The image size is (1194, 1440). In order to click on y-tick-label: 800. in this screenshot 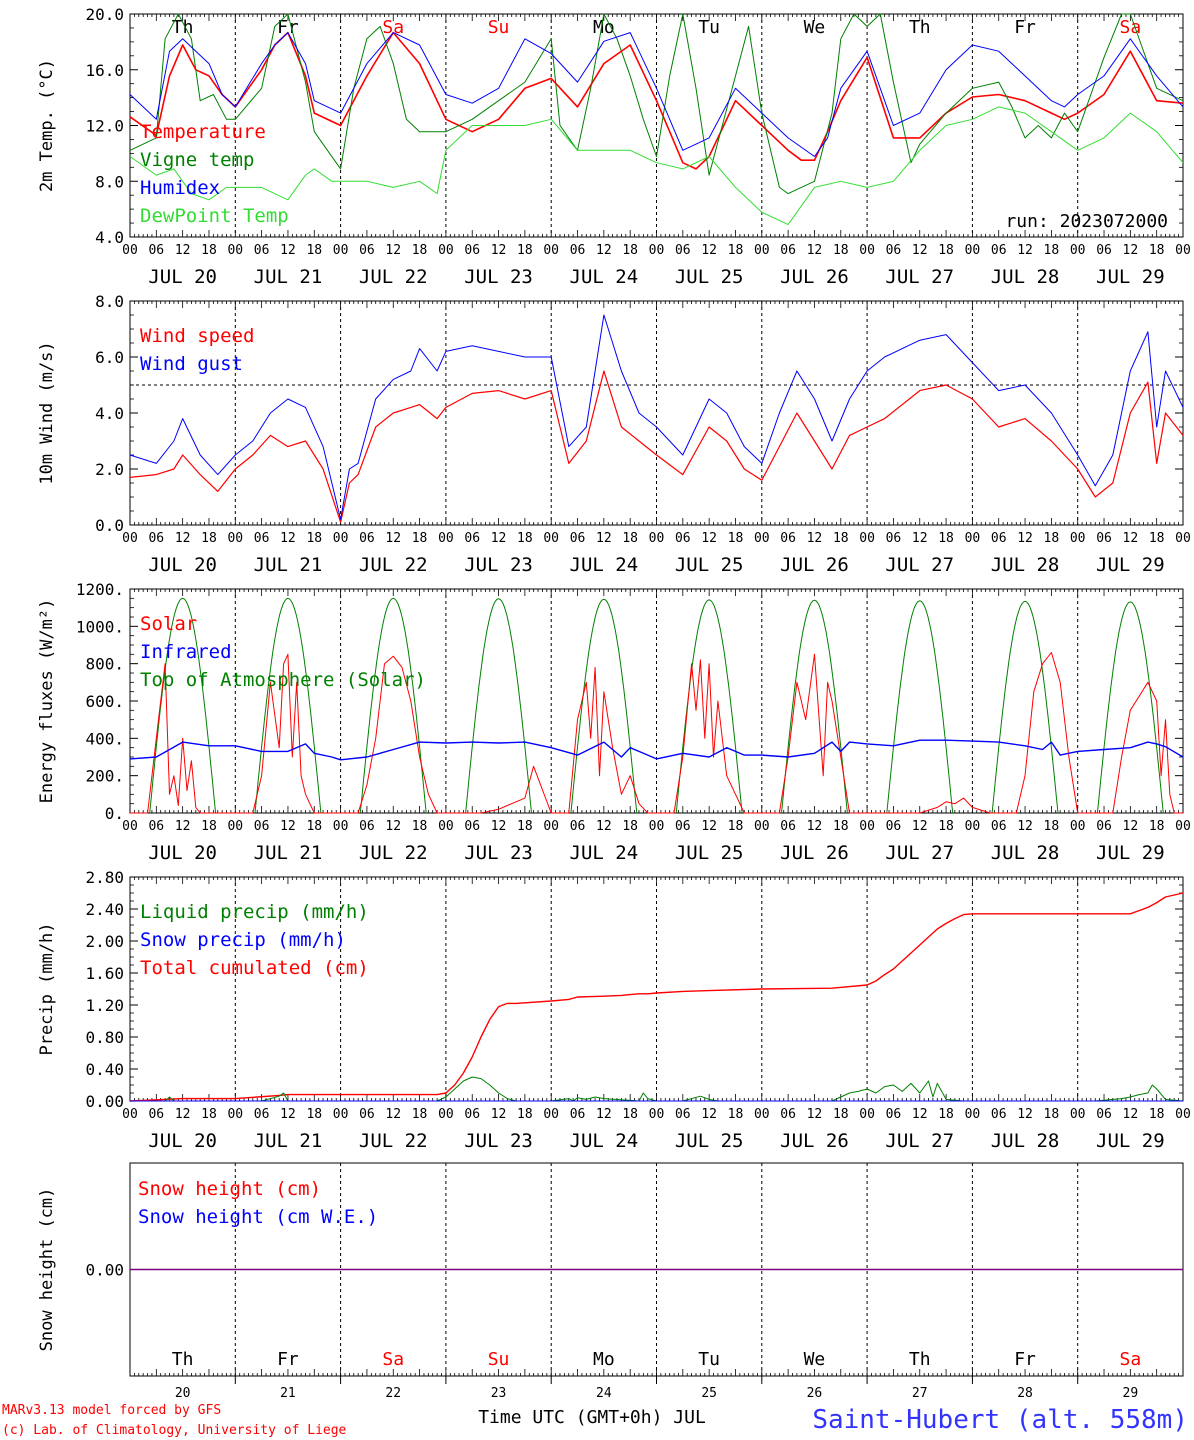, I will do `click(104, 664)`.